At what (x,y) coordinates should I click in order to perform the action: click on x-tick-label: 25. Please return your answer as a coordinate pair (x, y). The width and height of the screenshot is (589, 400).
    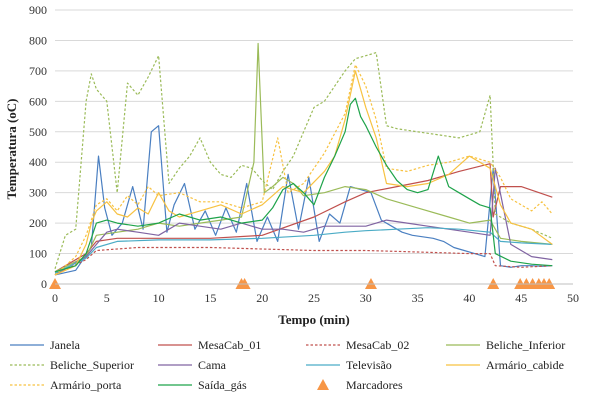
    Looking at the image, I should click on (314, 298).